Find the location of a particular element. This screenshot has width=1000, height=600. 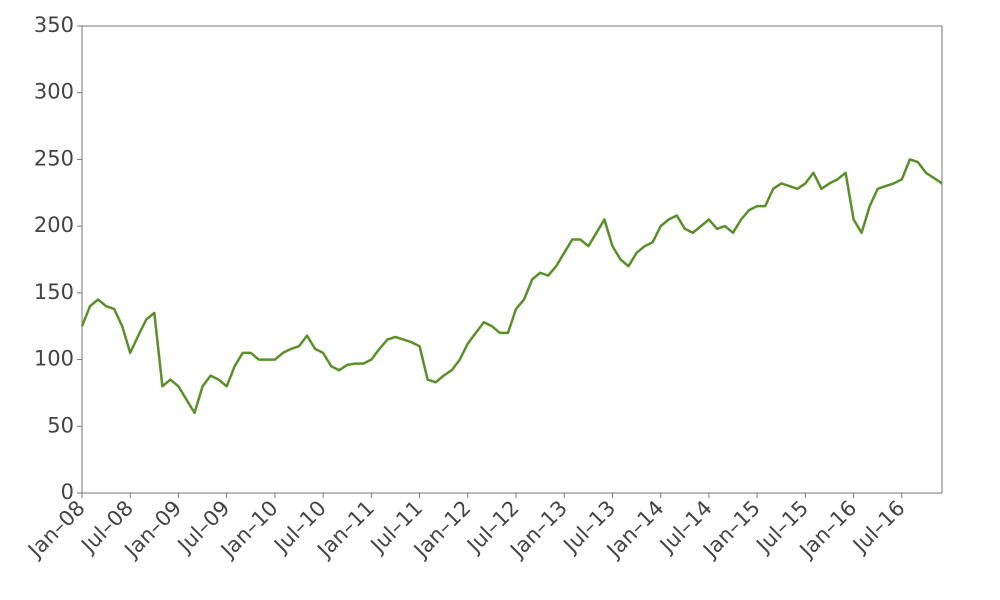

y-tick-label: 350 is located at coordinates (54, 25).